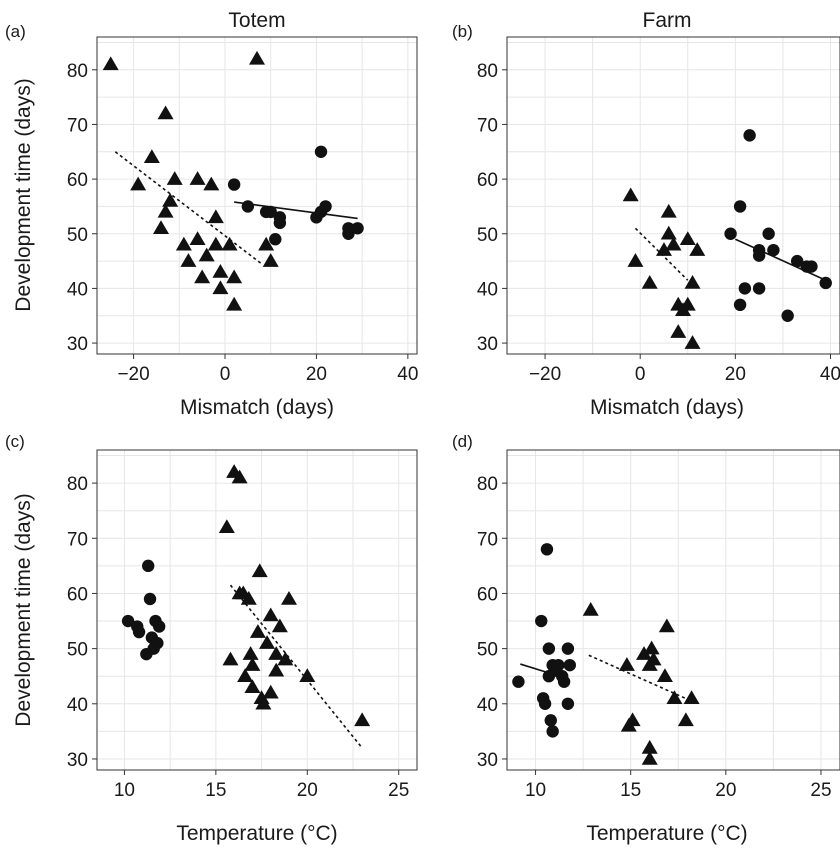  Describe the element at coordinates (267, 369) in the screenshot. I see `panel-a-xticks: −20 0 20 40` at that location.